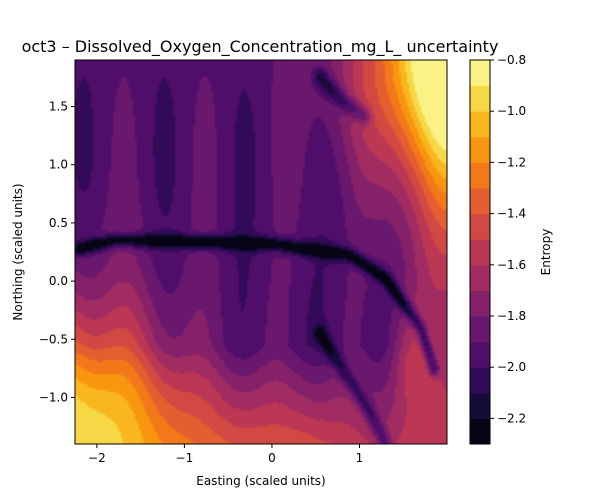 This screenshot has height=504, width=600. Describe the element at coordinates (511, 60) in the screenshot. I see `colorbar-tick-label: −0.8` at that location.